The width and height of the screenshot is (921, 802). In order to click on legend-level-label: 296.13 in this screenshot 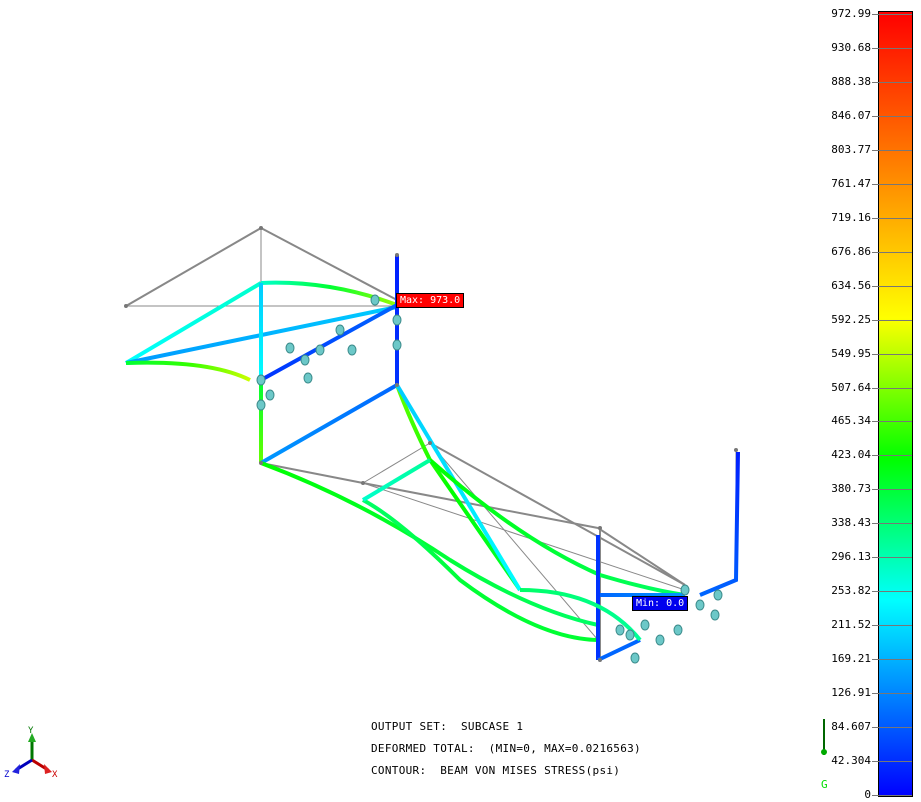, I will do `click(851, 557)`.